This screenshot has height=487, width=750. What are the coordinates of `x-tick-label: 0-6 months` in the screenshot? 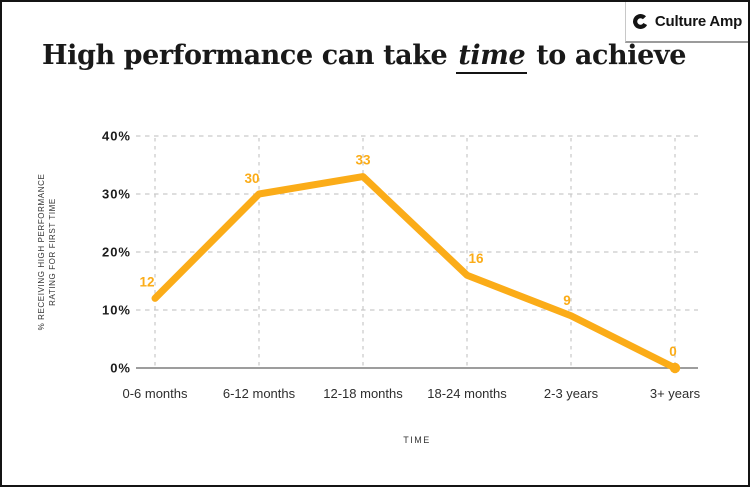 It's located at (155, 393).